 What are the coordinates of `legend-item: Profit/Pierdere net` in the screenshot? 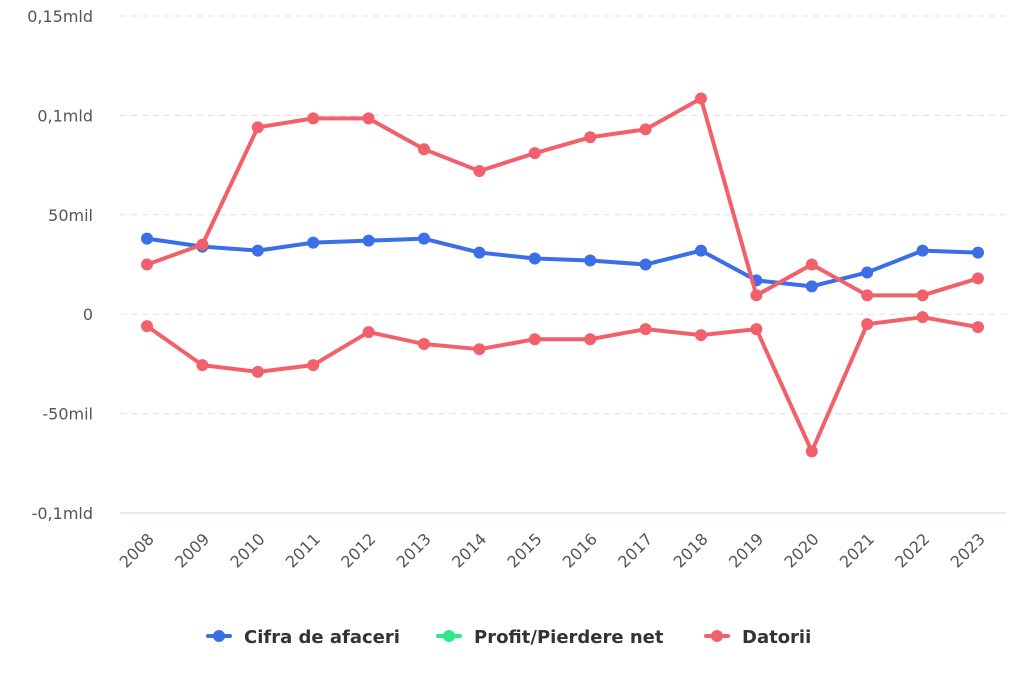 It's located at (550, 637).